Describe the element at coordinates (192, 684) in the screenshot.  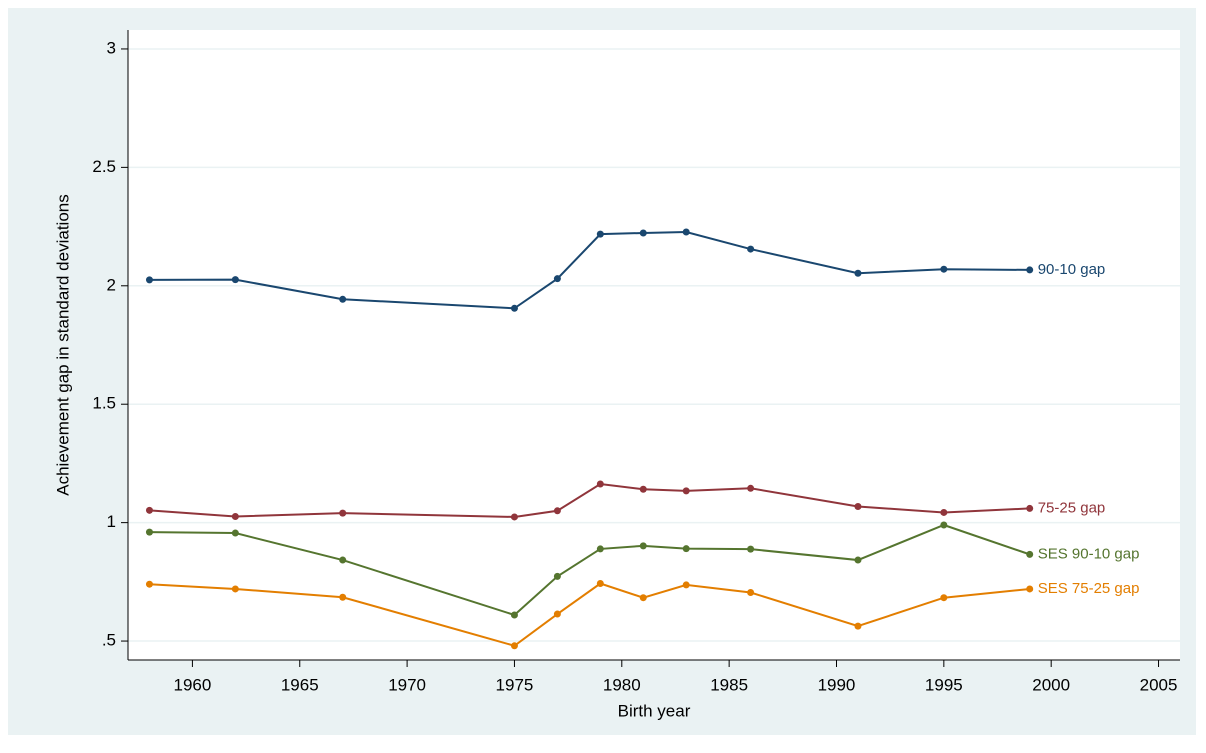
I see `x-tick-label: 1960` at that location.